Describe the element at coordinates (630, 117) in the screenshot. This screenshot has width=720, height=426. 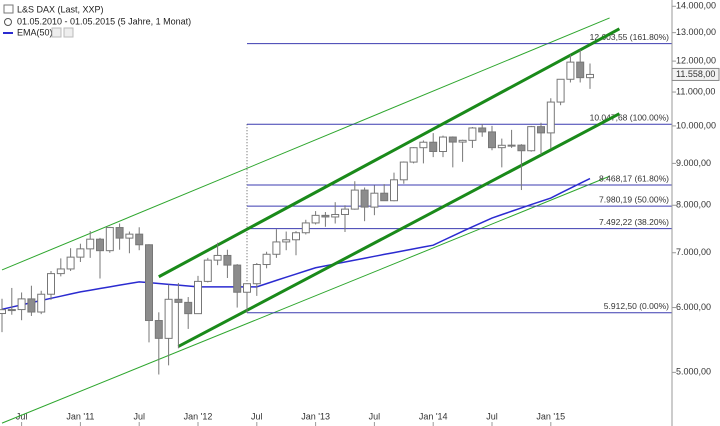
I see `fib-label: 10.047,68 (100.00%)` at that location.